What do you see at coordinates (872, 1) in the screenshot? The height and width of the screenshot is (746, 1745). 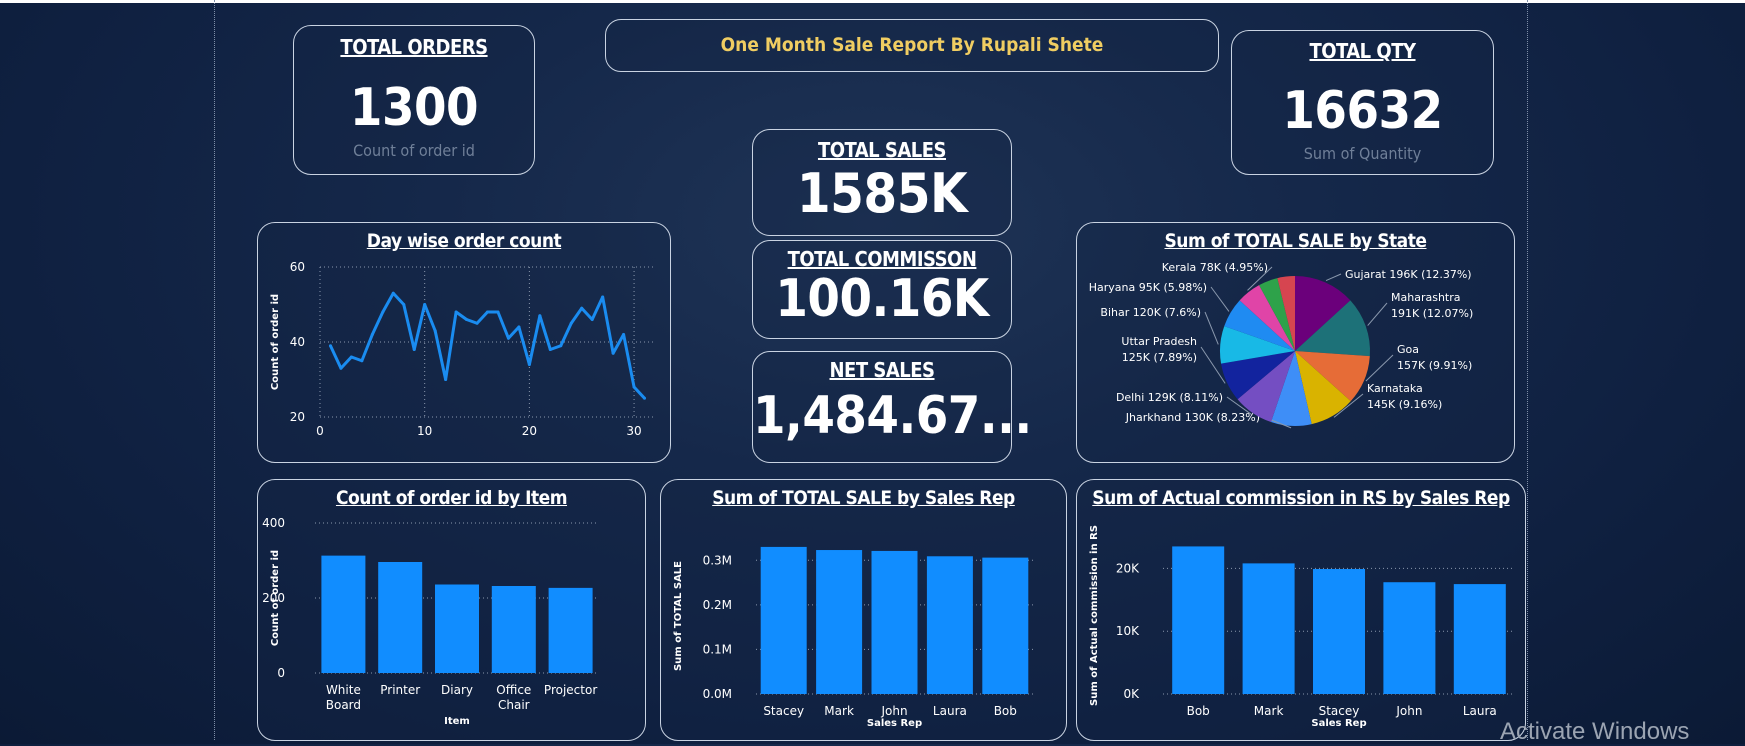 I see `top-border-line` at bounding box center [872, 1].